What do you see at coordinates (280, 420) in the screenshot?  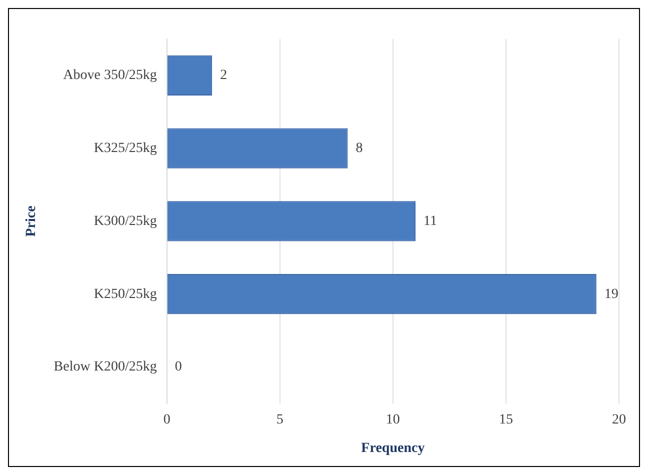 I see `x-tick-label: 5` at bounding box center [280, 420].